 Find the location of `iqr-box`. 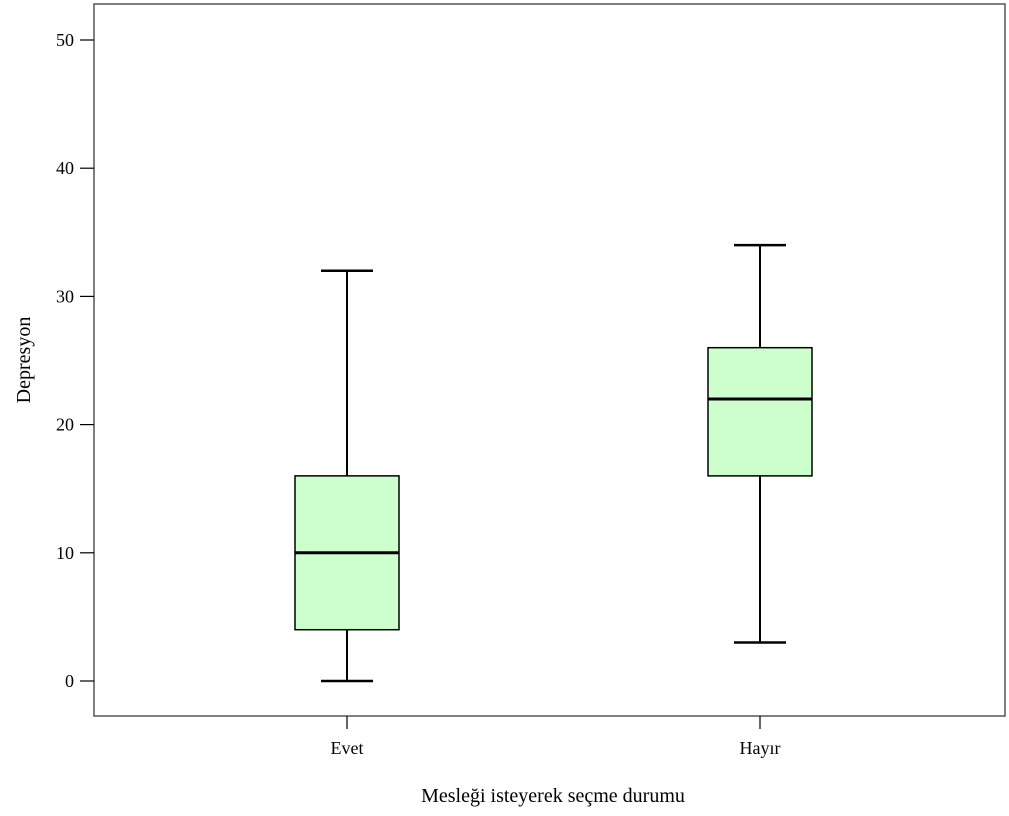

iqr-box is located at coordinates (760, 411).